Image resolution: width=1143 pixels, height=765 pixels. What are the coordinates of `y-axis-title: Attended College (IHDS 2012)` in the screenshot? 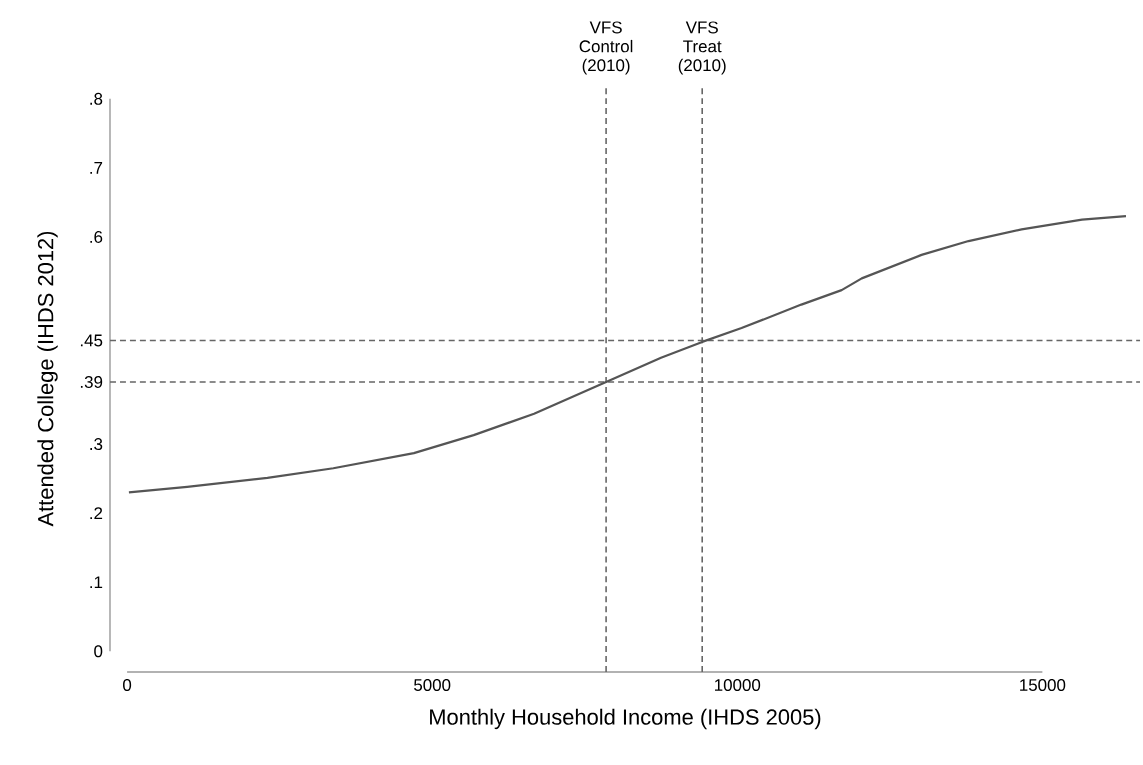 It's located at (47, 379).